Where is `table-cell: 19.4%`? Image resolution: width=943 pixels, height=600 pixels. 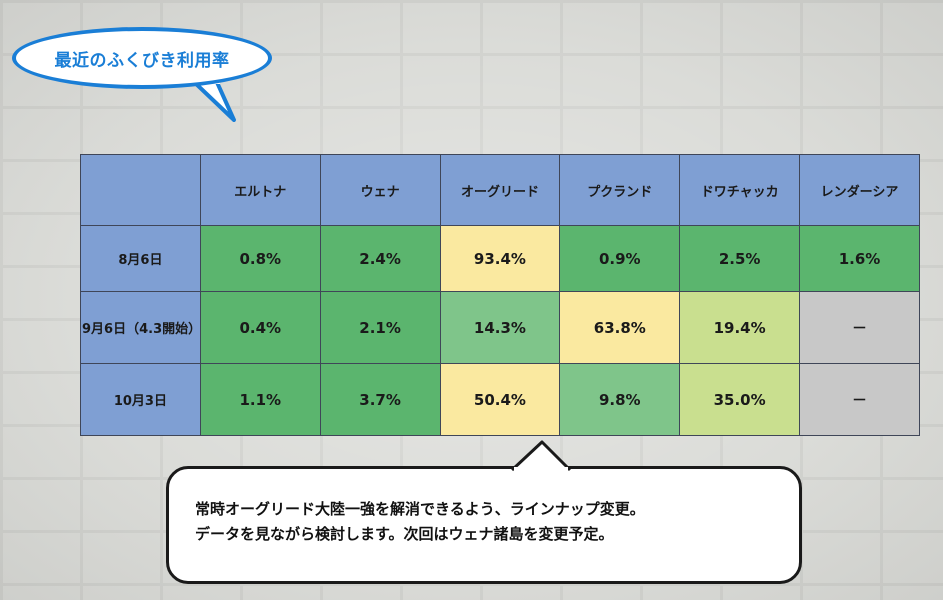 table-cell: 19.4% is located at coordinates (740, 327).